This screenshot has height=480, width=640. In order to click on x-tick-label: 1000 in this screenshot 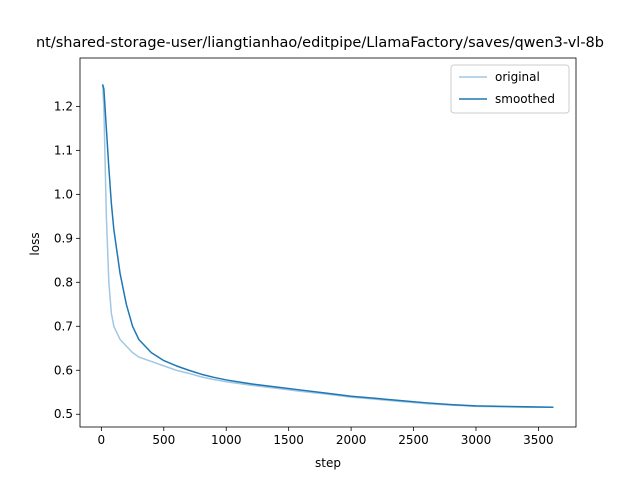, I will do `click(226, 440)`.